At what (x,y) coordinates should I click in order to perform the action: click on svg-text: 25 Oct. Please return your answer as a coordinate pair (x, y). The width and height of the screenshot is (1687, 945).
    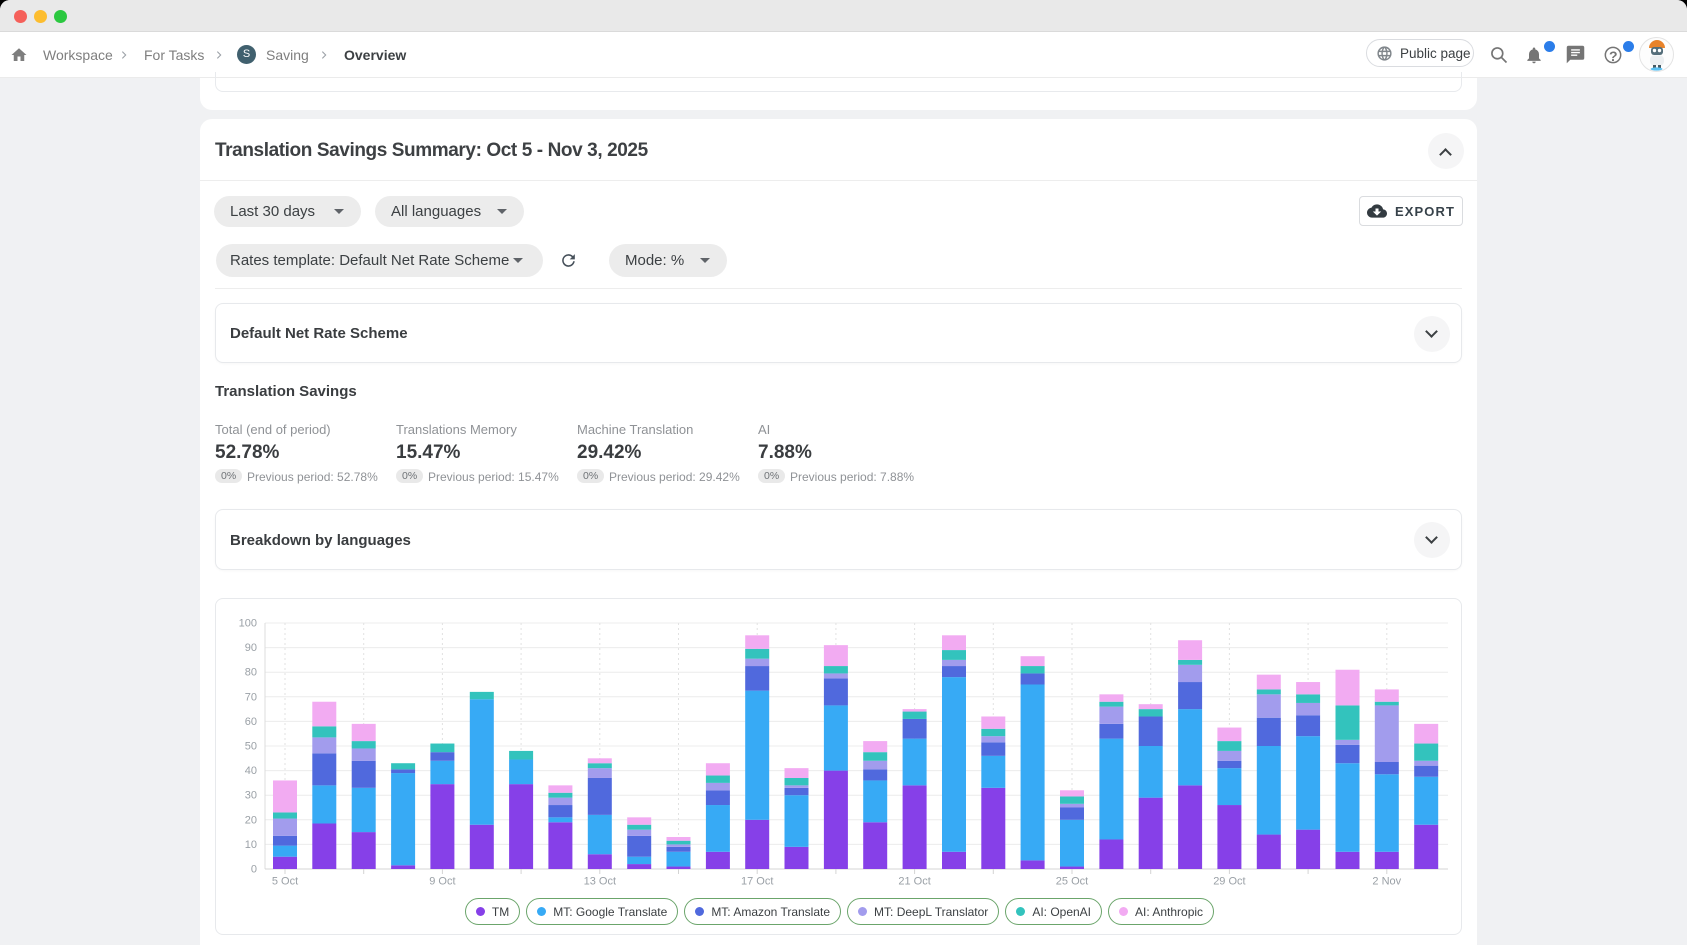
    Looking at the image, I should click on (1072, 882).